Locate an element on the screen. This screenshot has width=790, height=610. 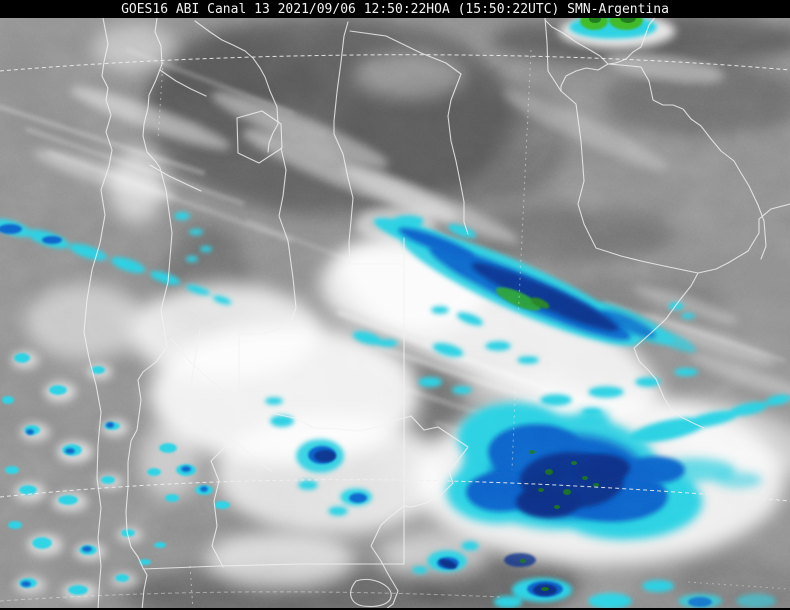
latitude-line-south is located at coordinates (395, 490).